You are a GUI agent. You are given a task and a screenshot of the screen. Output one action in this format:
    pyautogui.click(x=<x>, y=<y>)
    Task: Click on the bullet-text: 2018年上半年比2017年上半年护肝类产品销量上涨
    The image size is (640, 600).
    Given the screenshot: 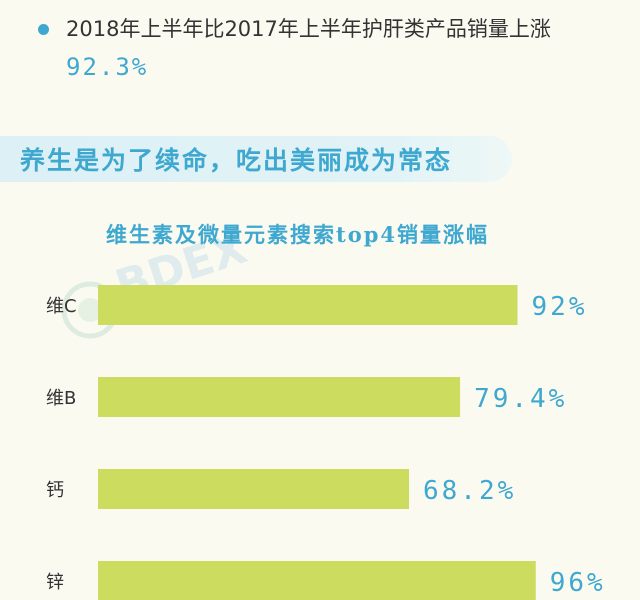 What is the action you would take?
    pyautogui.click(x=308, y=29)
    